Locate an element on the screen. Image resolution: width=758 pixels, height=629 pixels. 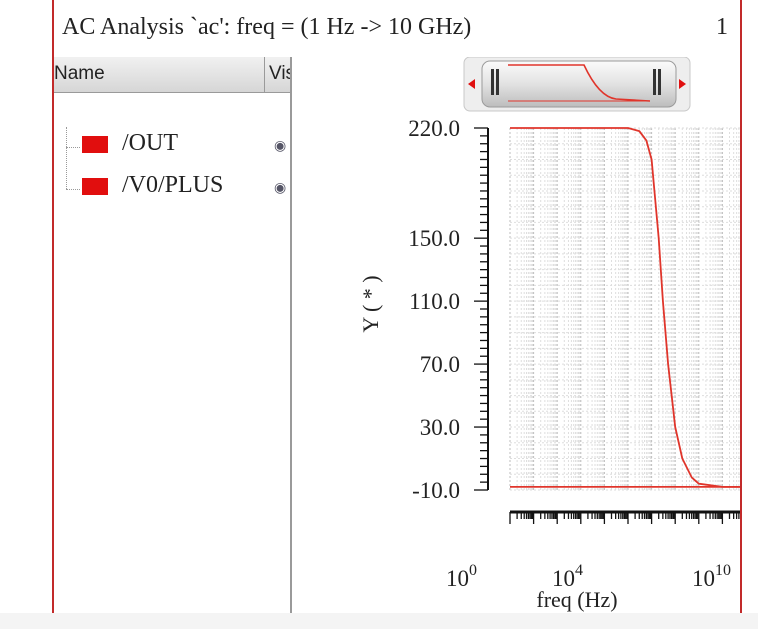
signal-row-v0-plus: /V0/PLUS is located at coordinates (187, 187).